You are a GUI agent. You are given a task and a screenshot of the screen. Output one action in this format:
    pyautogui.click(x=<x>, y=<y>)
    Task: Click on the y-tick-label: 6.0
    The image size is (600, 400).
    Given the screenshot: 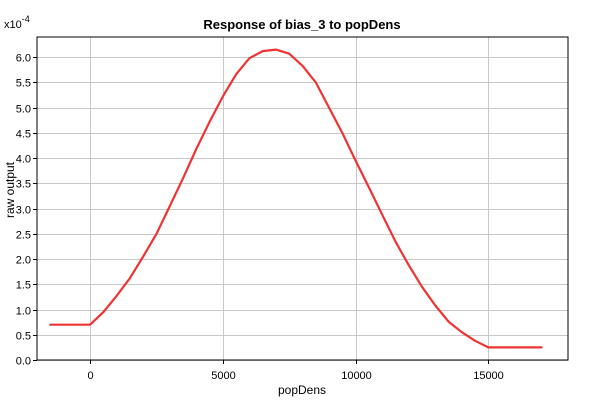 What is the action you would take?
    pyautogui.click(x=23, y=59)
    